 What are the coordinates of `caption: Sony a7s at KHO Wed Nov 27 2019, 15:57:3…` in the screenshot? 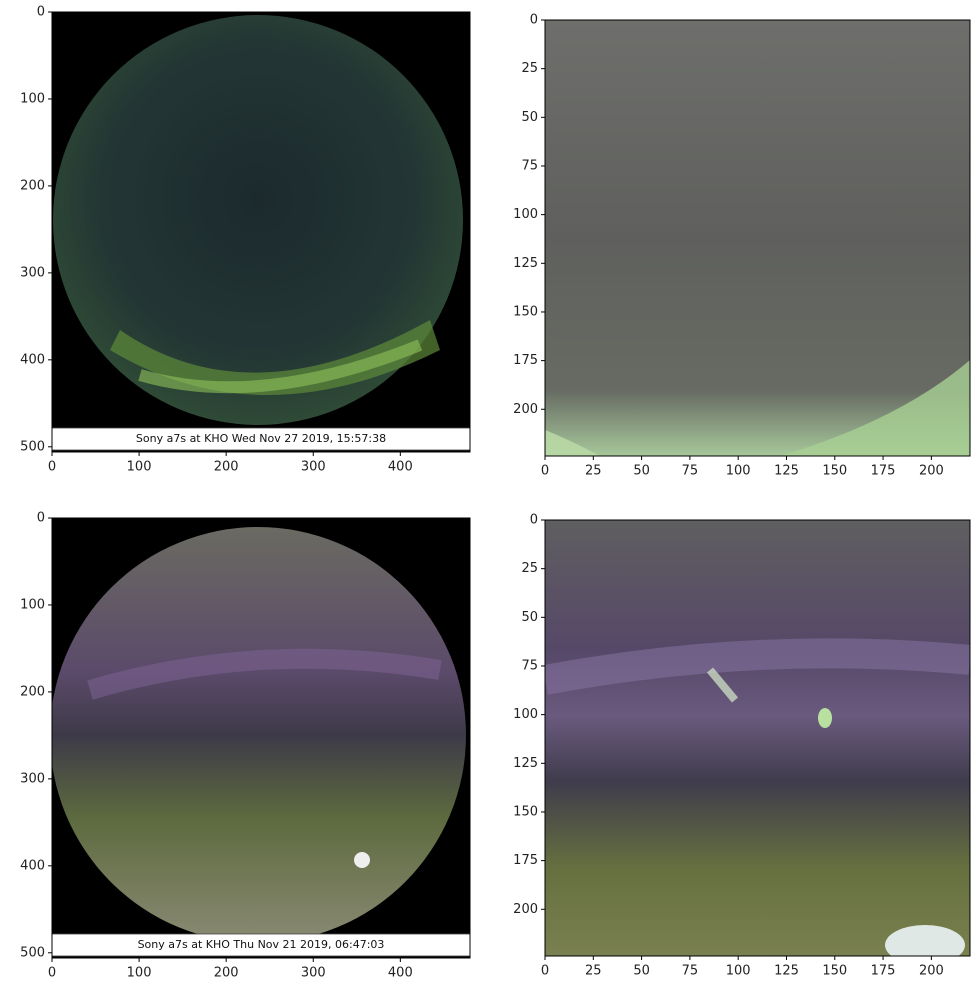 It's located at (261, 438).